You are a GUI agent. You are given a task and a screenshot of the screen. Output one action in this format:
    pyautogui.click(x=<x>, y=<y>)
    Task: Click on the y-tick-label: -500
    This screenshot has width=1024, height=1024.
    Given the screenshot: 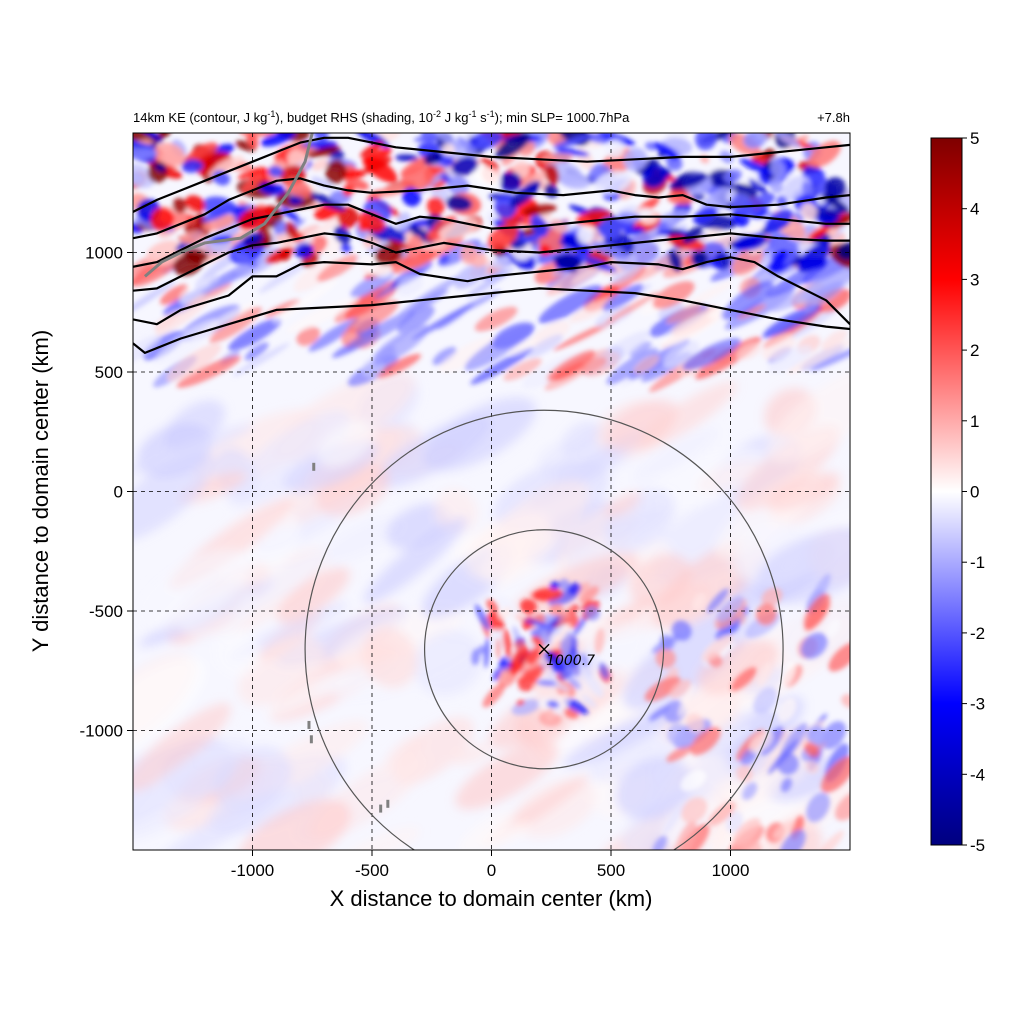 What is the action you would take?
    pyautogui.click(x=106, y=611)
    